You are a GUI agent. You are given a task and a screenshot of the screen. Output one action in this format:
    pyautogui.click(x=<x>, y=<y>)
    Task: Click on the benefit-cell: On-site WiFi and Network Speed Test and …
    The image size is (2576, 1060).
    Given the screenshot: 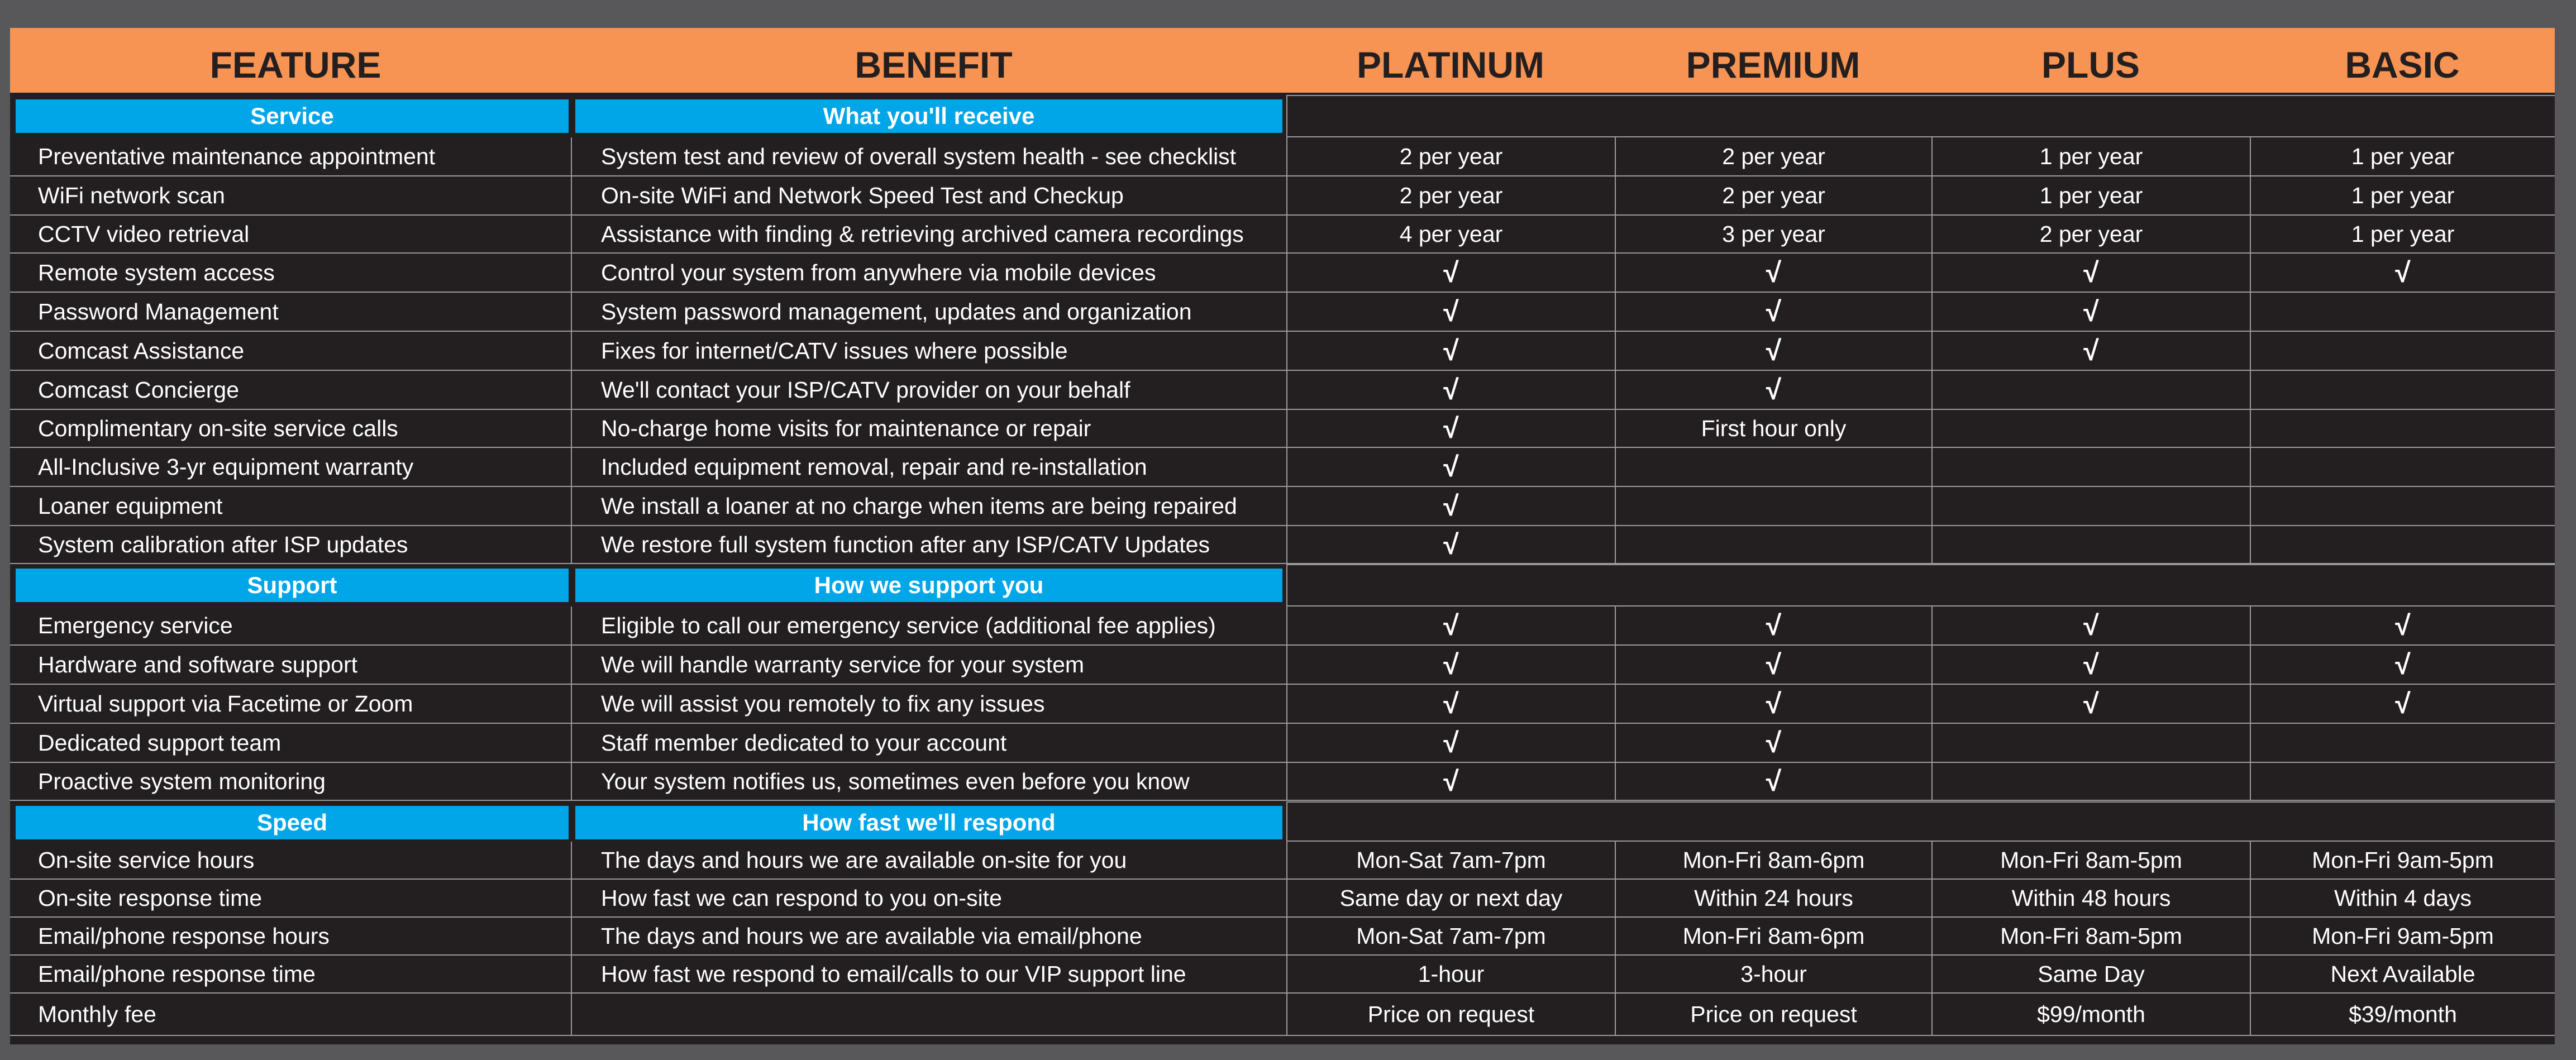 What is the action you would take?
    pyautogui.click(x=863, y=195)
    